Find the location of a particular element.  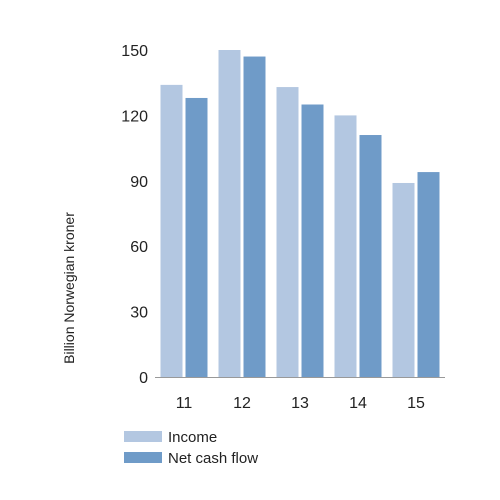

x-axis-ticks: 11 12 13 14 15 is located at coordinates (300, 403).